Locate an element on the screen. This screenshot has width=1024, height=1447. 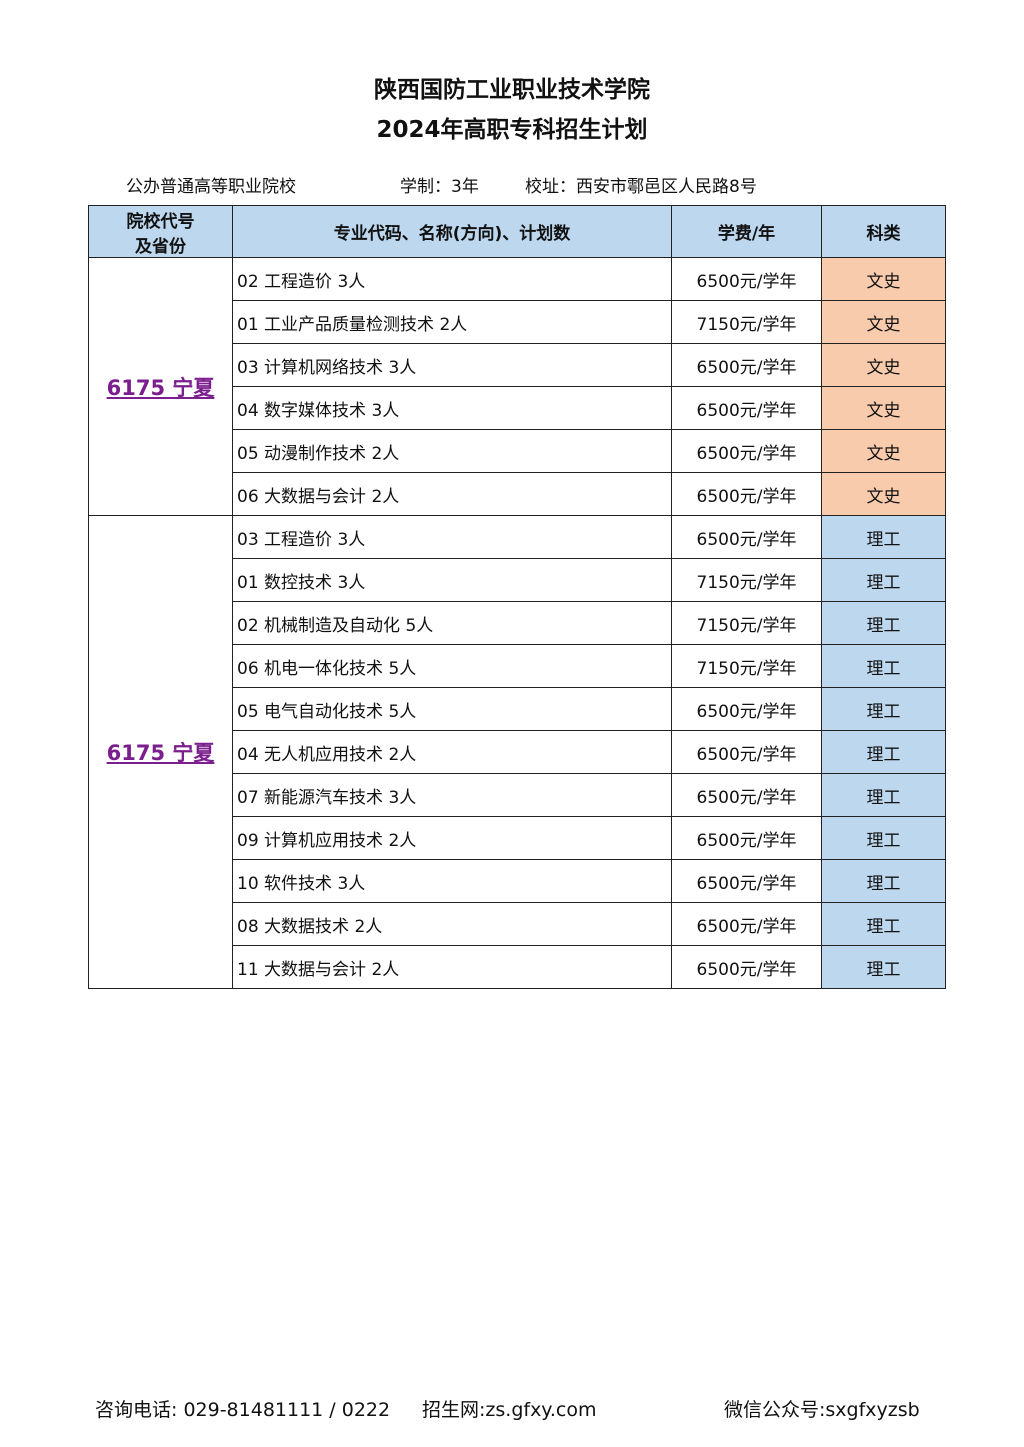
table-row: 11 大数据与会计 2人 6500元/学年 理工 is located at coordinates (517, 967).